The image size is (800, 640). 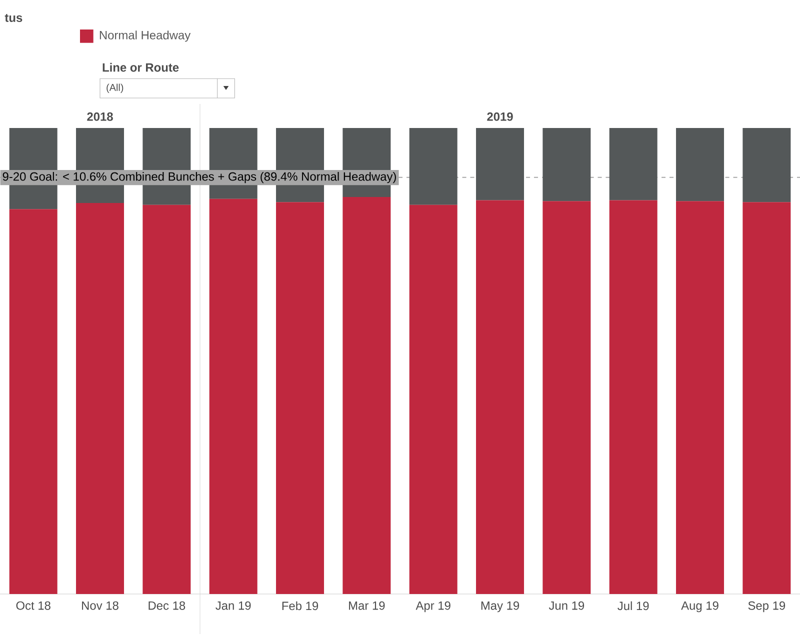 What do you see at coordinates (167, 605) in the screenshot?
I see `x-tick-label: Dec 18` at bounding box center [167, 605].